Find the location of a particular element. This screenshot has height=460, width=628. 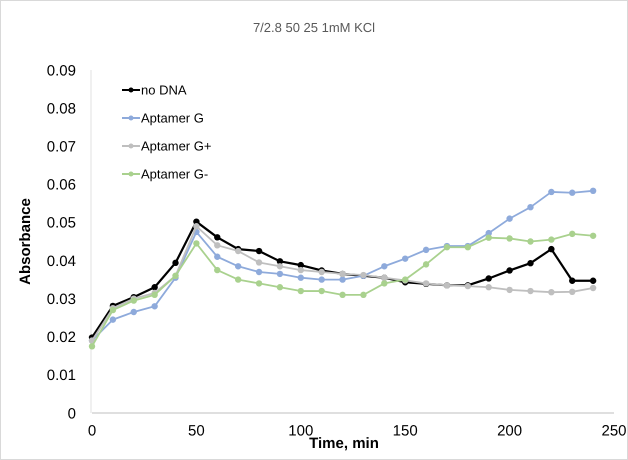

x-tick-label: 150 is located at coordinates (405, 431).